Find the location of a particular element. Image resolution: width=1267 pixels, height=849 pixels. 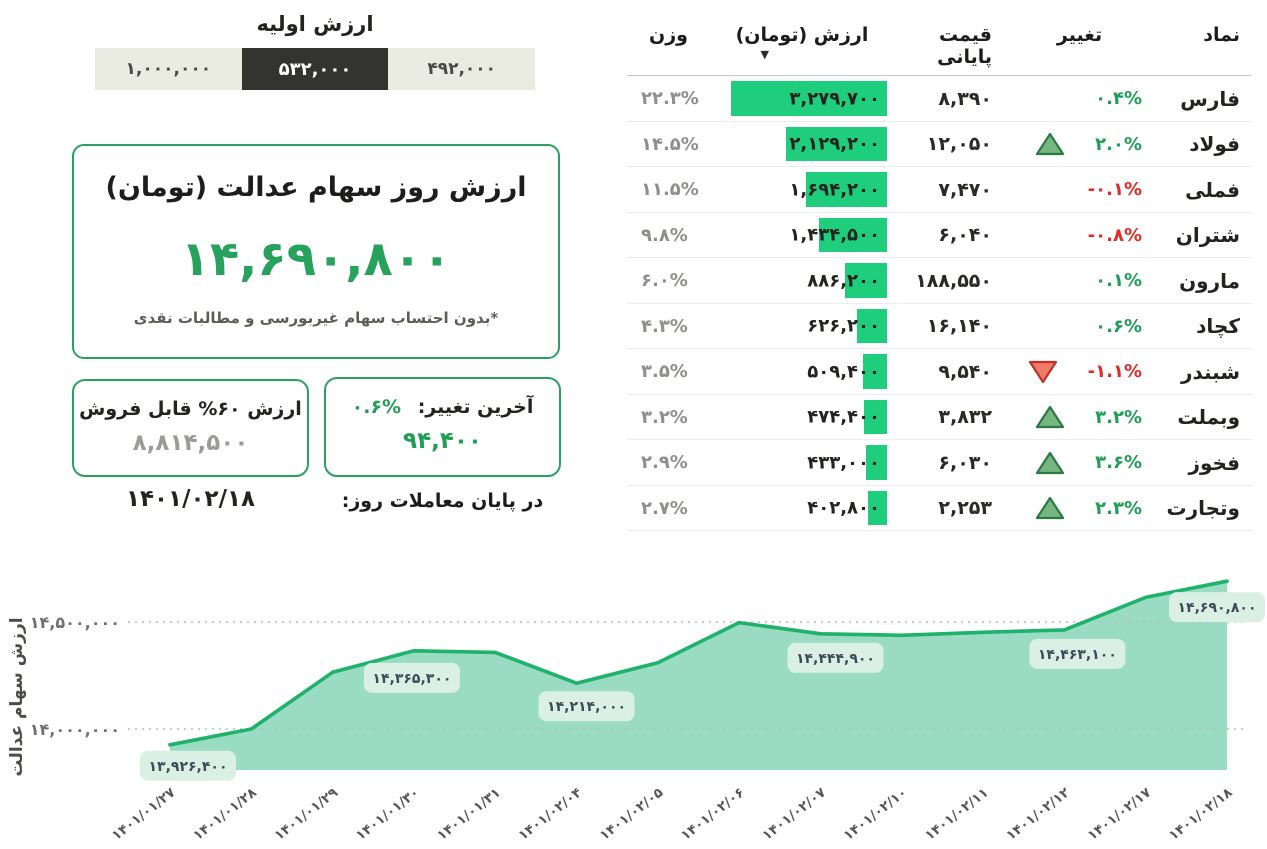

change-cell: ۳.۲% is located at coordinates (1079, 417).